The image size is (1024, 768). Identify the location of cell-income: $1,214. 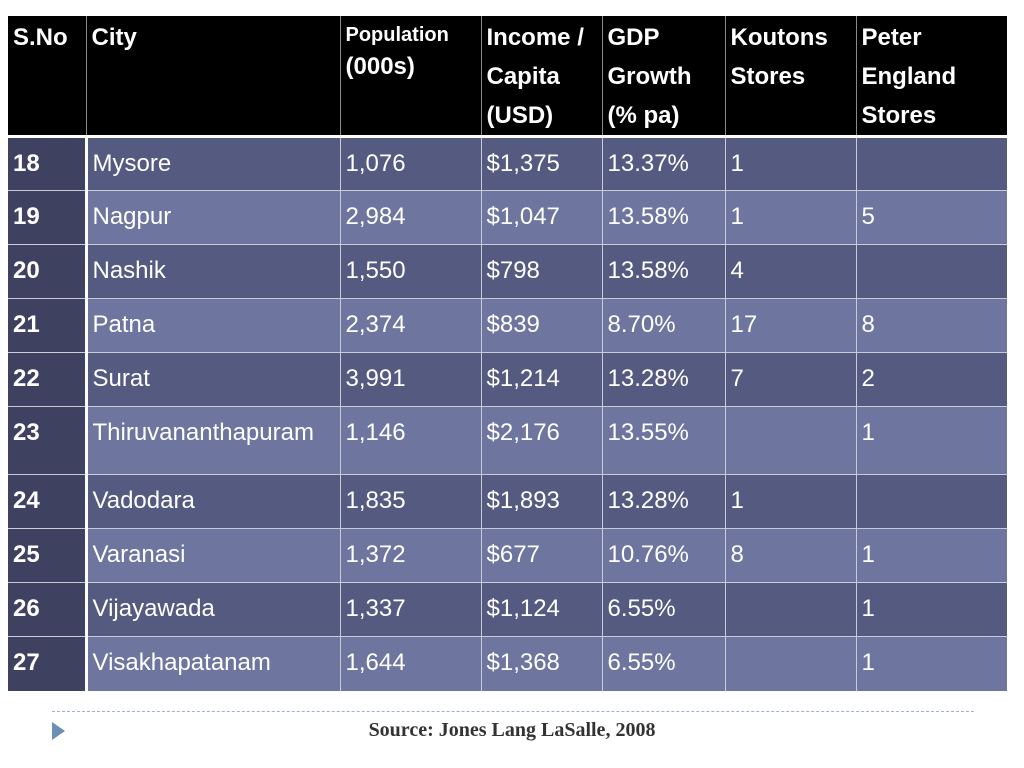
(542, 379).